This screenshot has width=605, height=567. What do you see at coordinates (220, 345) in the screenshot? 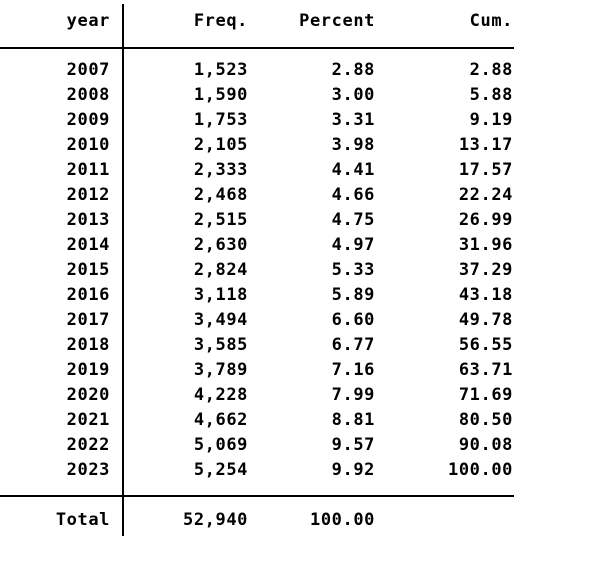
I see `freq-cell: 3,585` at bounding box center [220, 345].